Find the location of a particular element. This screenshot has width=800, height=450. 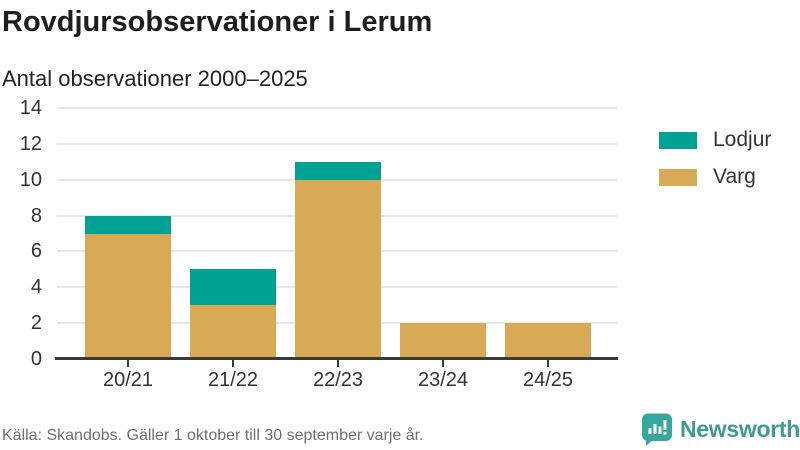

x-tick-label-24-25: 24/25 is located at coordinates (548, 380).